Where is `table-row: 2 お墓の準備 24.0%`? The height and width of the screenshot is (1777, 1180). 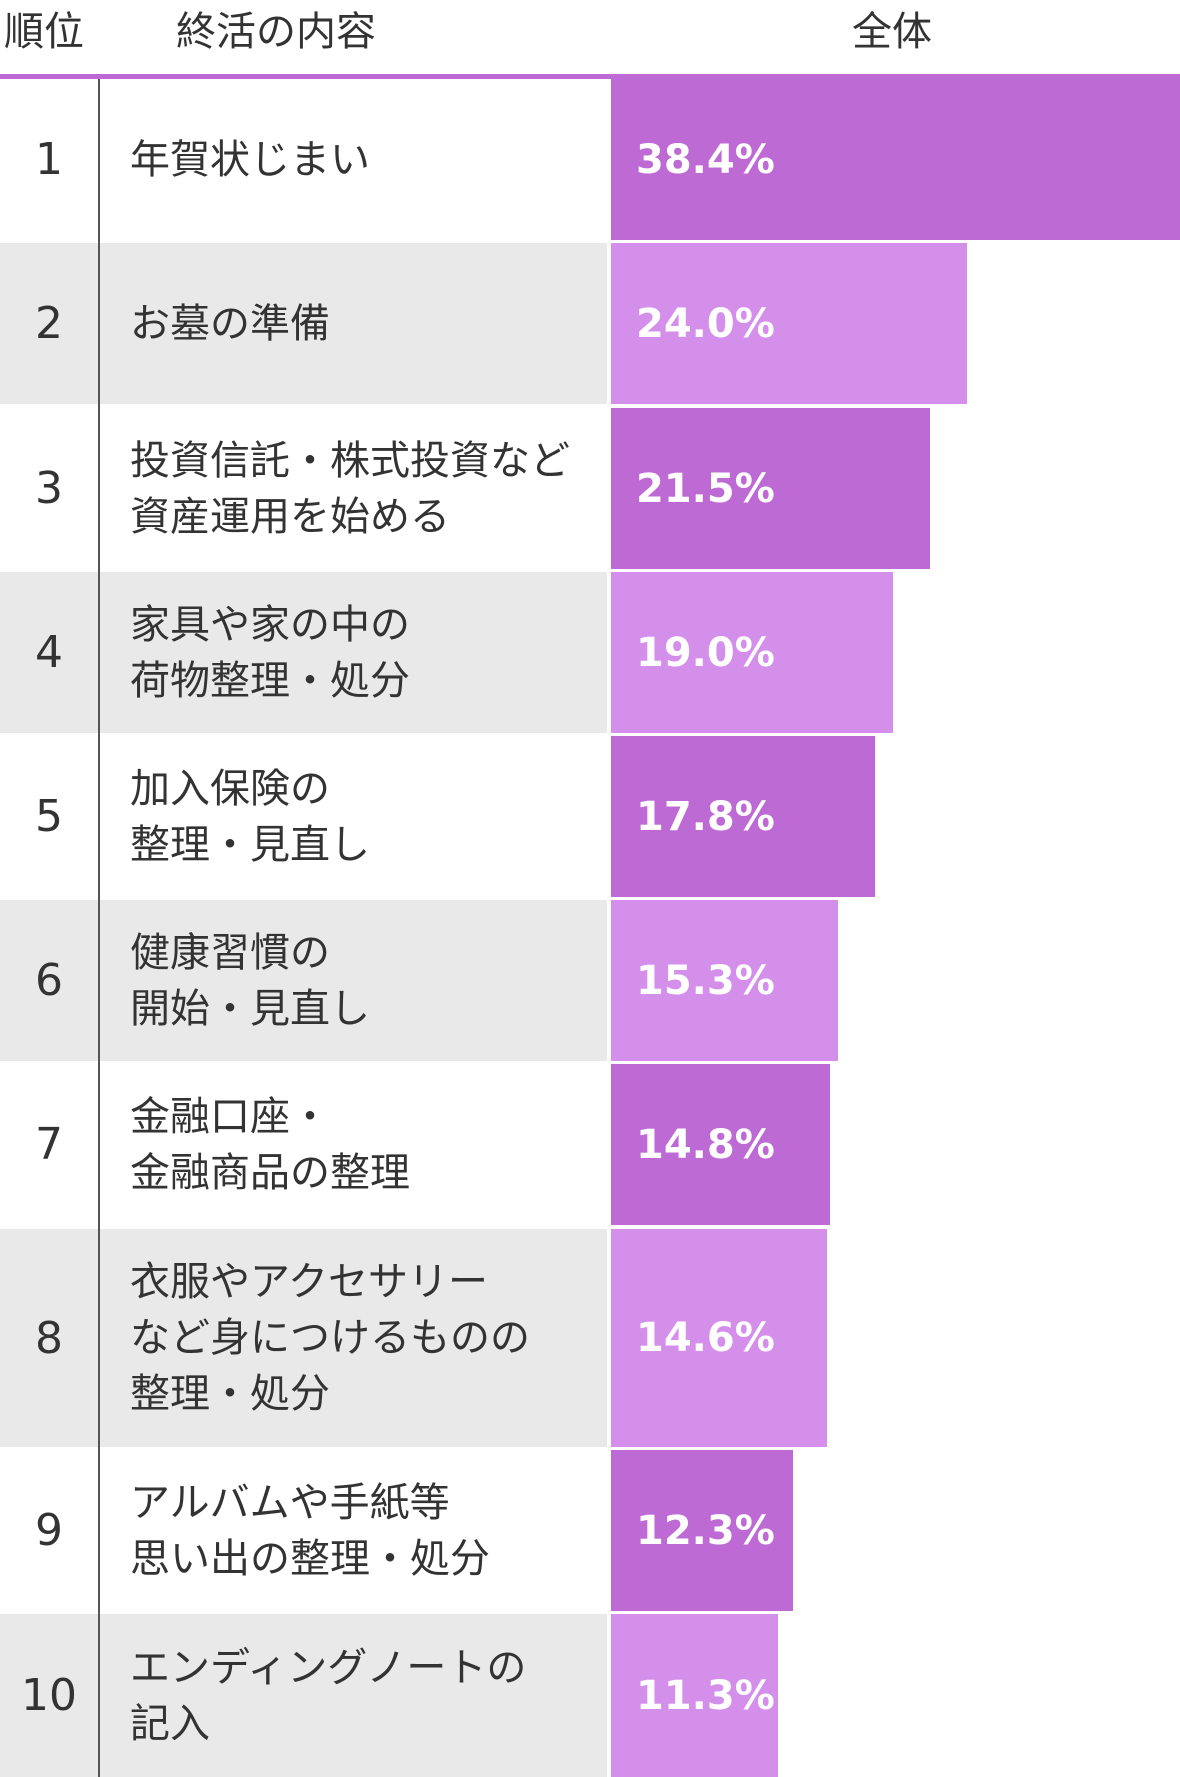
table-row: 2 お墓の準備 24.0% is located at coordinates (590, 323).